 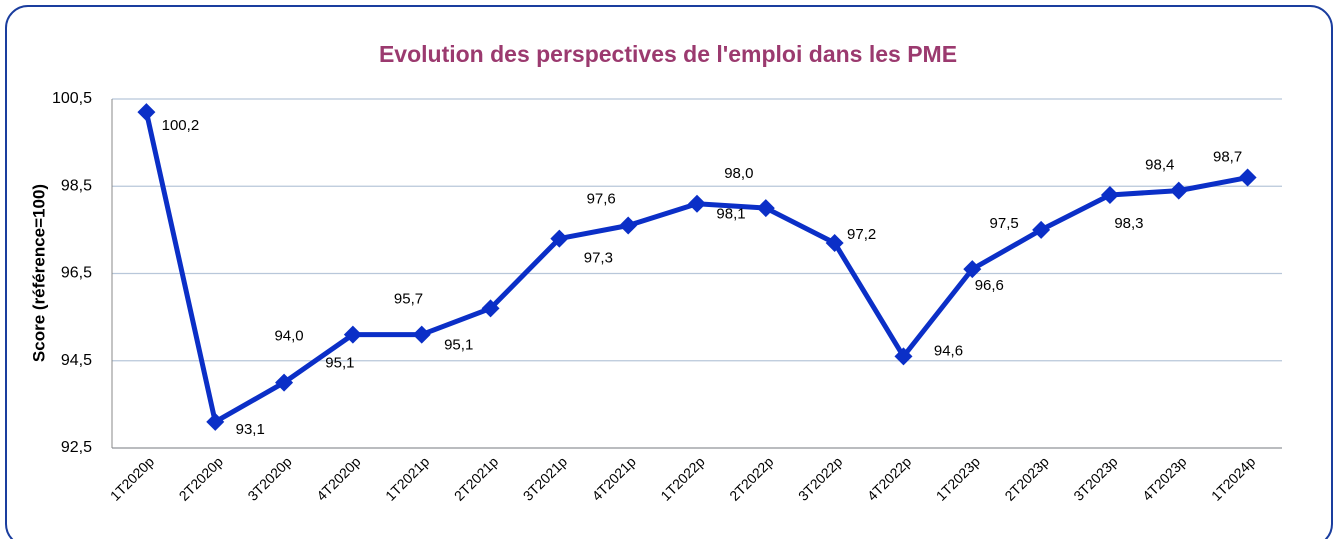 What do you see at coordinates (989, 285) in the screenshot?
I see `data-label: 96,6` at bounding box center [989, 285].